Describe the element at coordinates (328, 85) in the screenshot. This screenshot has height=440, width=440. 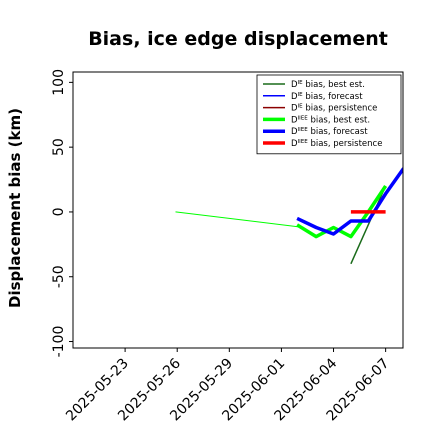
I see `legend-label: DIE bias, best est.` at that location.